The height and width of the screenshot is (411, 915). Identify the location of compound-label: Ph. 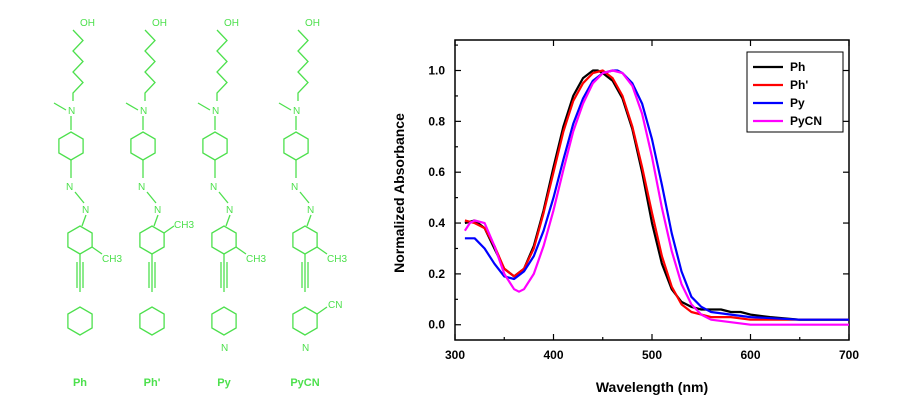
(80, 383).